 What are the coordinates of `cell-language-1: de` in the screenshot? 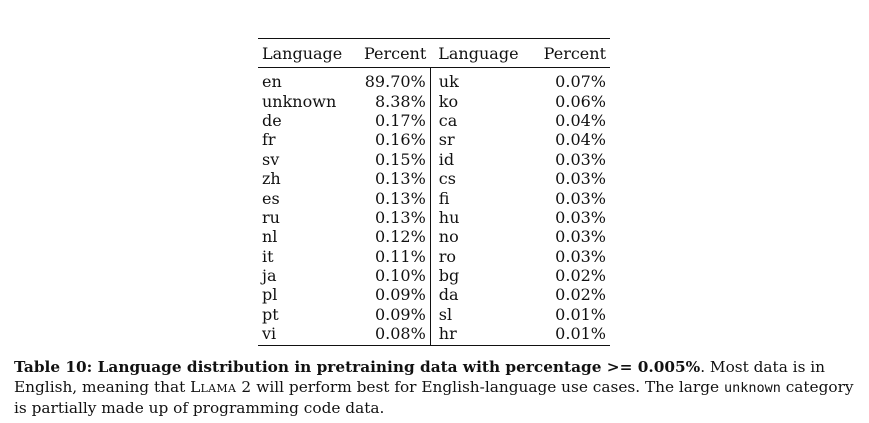 It's located at (272, 120).